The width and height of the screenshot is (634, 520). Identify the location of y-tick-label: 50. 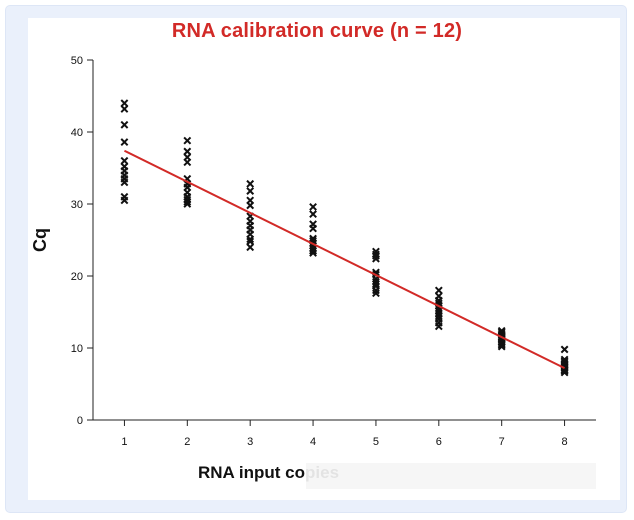
(77, 61).